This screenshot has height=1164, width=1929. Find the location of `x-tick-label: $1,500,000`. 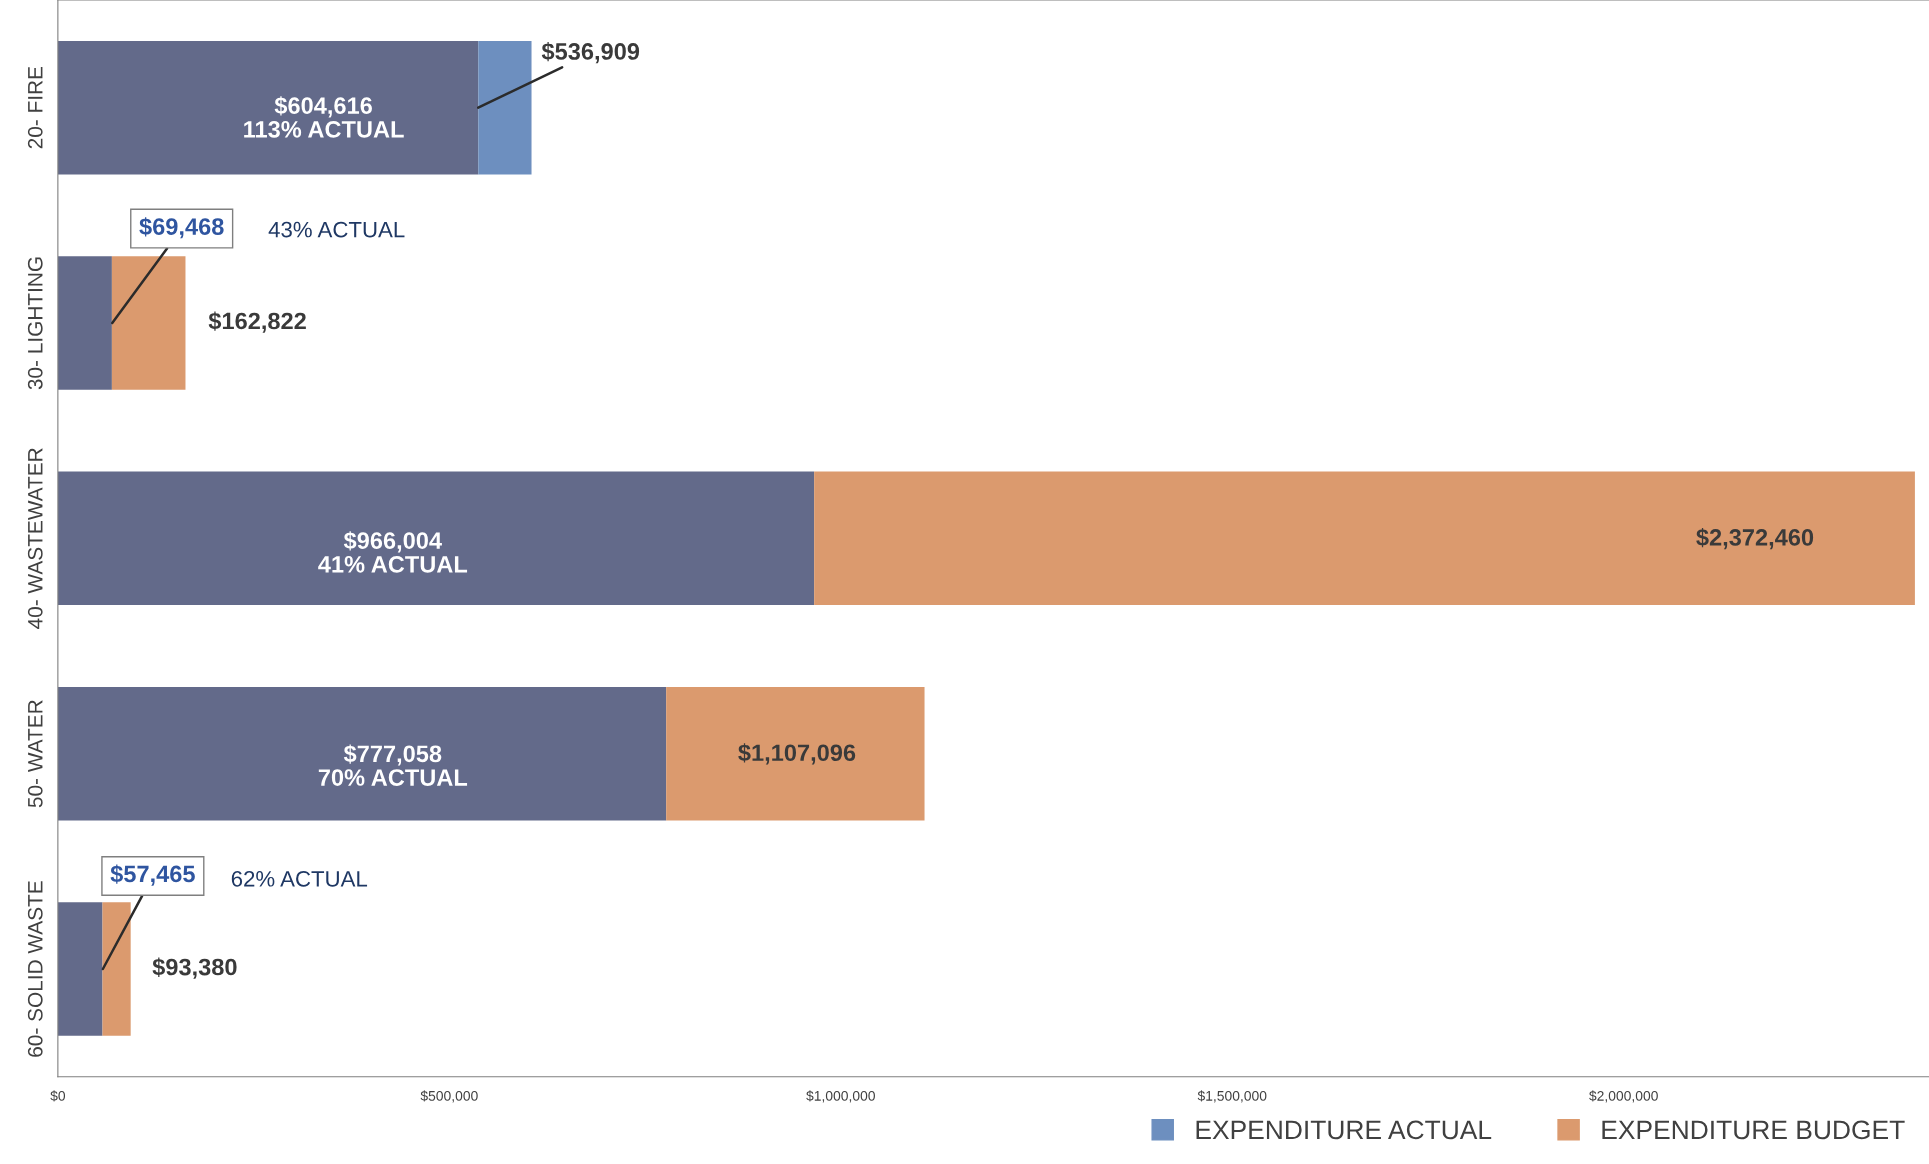

x-tick-label: $1,500,000 is located at coordinates (1232, 1096).